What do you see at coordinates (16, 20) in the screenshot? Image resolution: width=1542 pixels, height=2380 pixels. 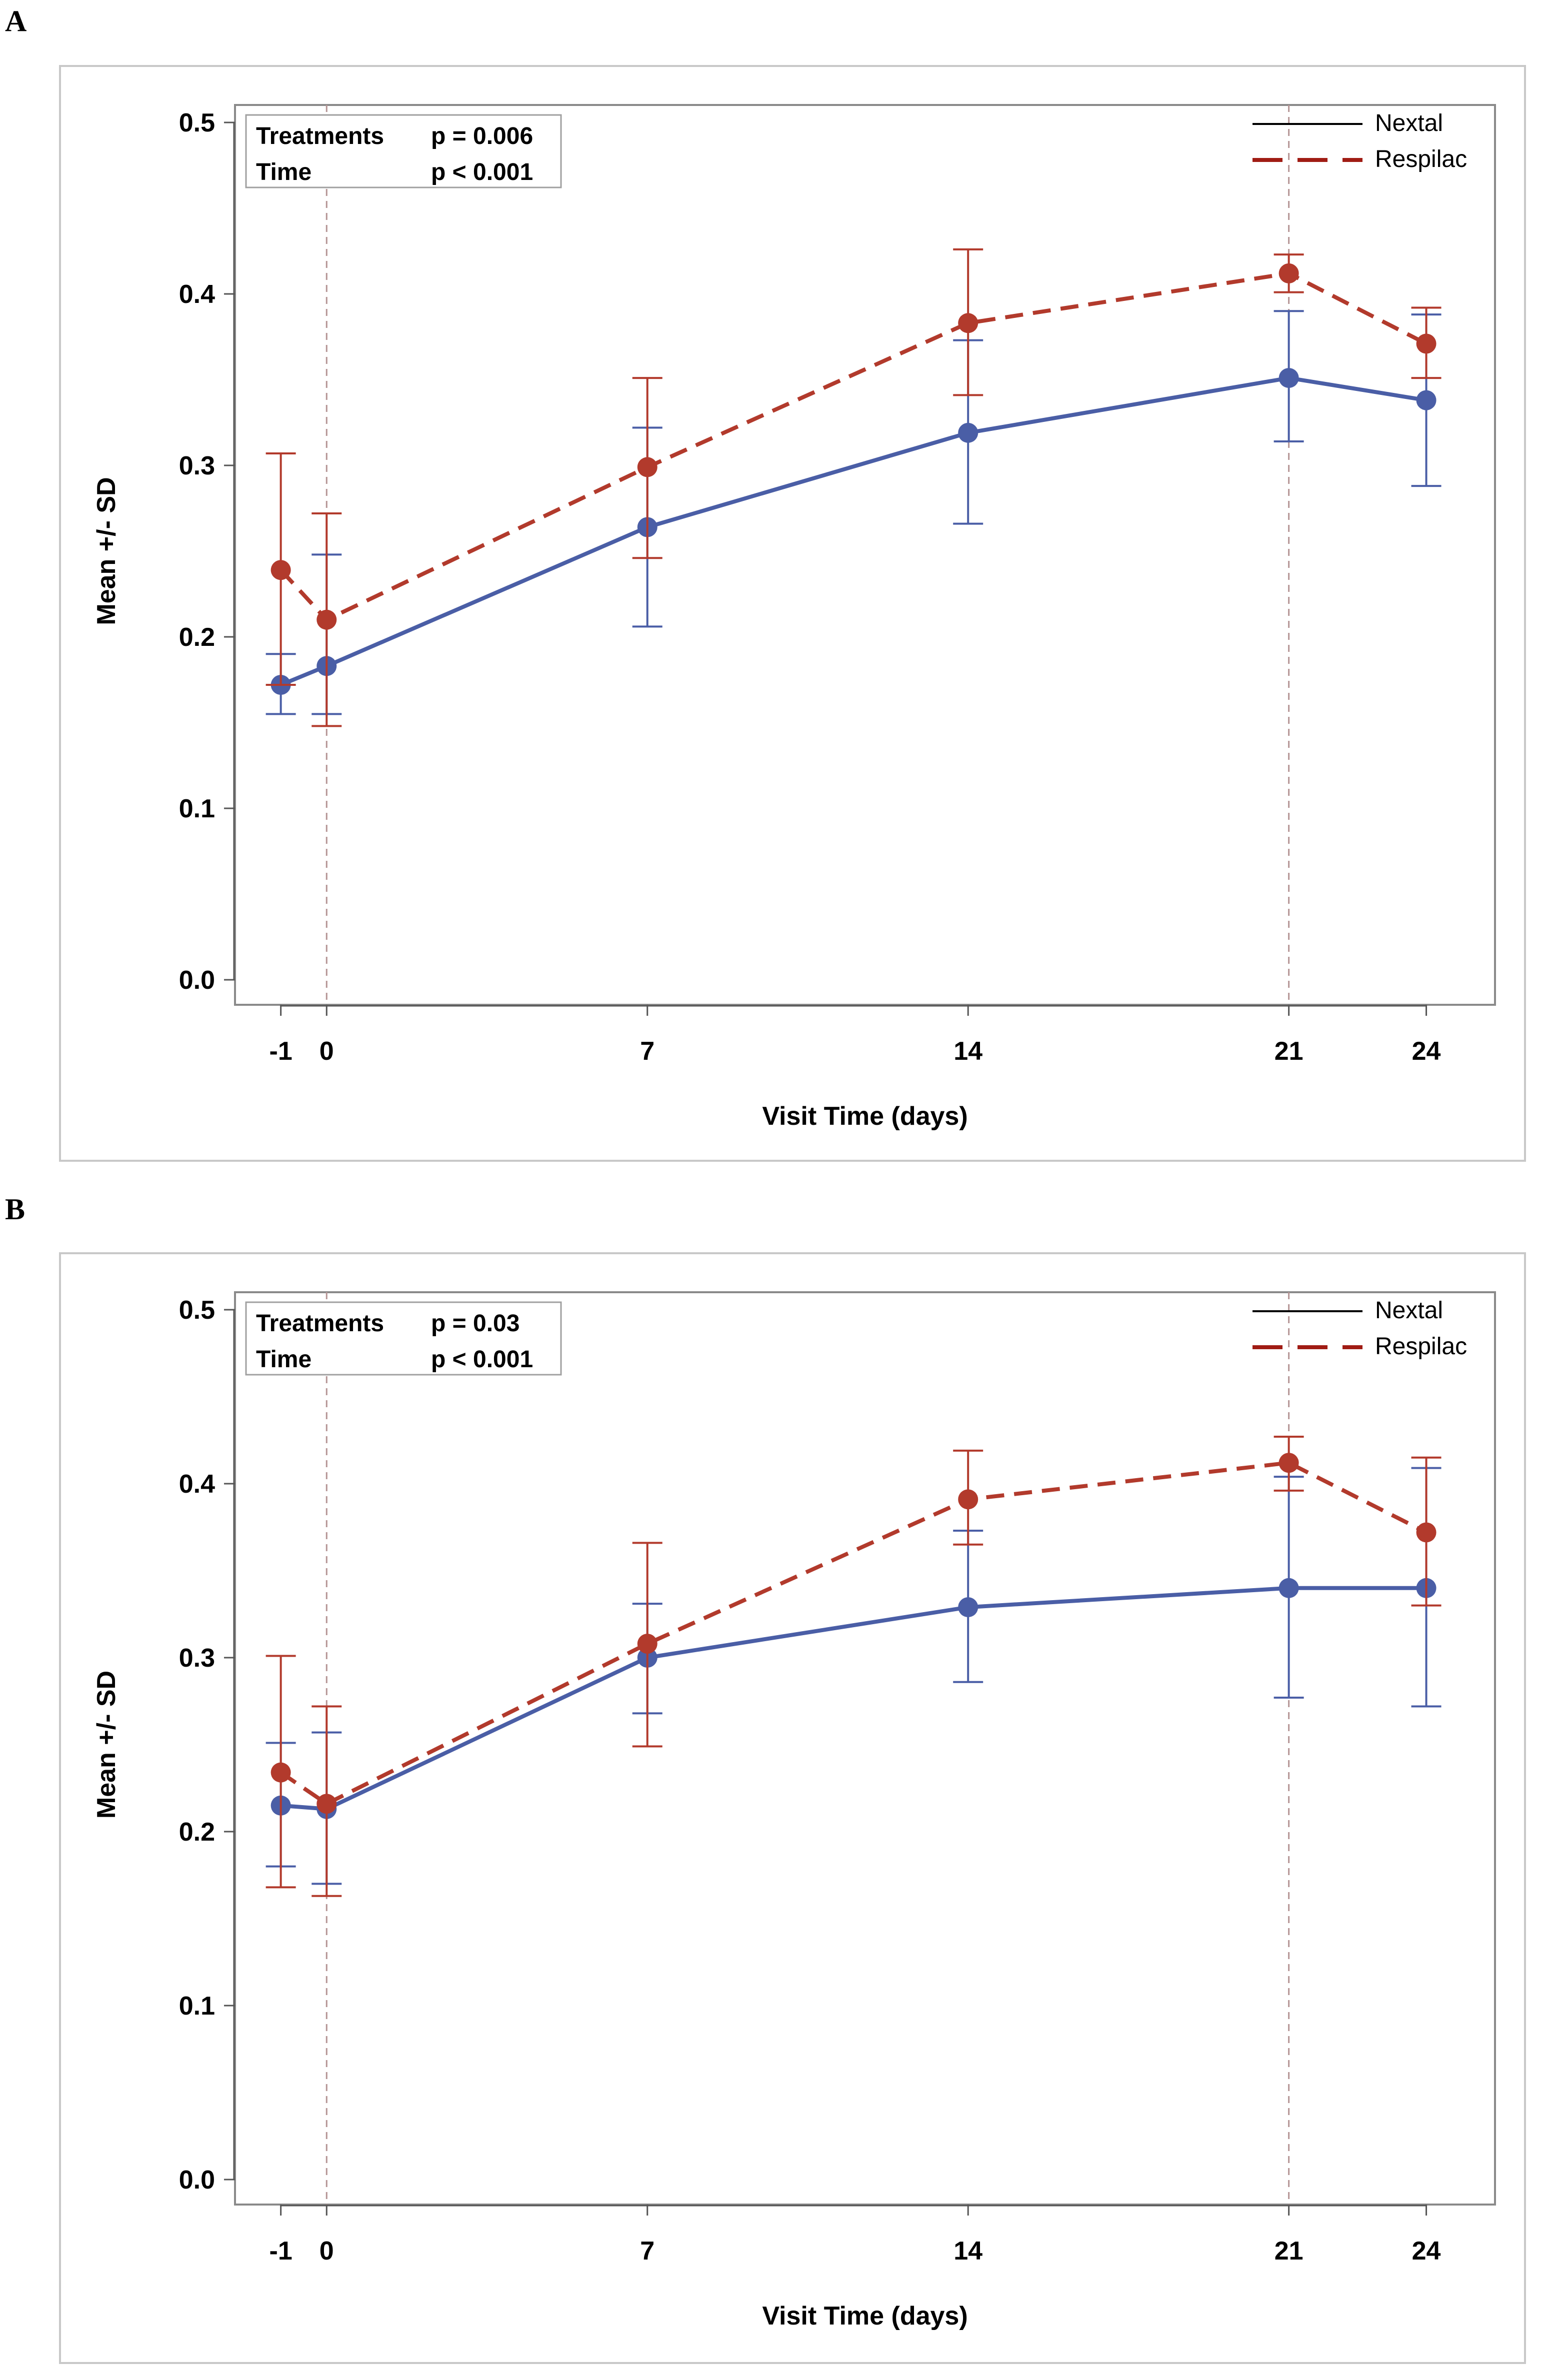 I see `panel-label-a: A` at bounding box center [16, 20].